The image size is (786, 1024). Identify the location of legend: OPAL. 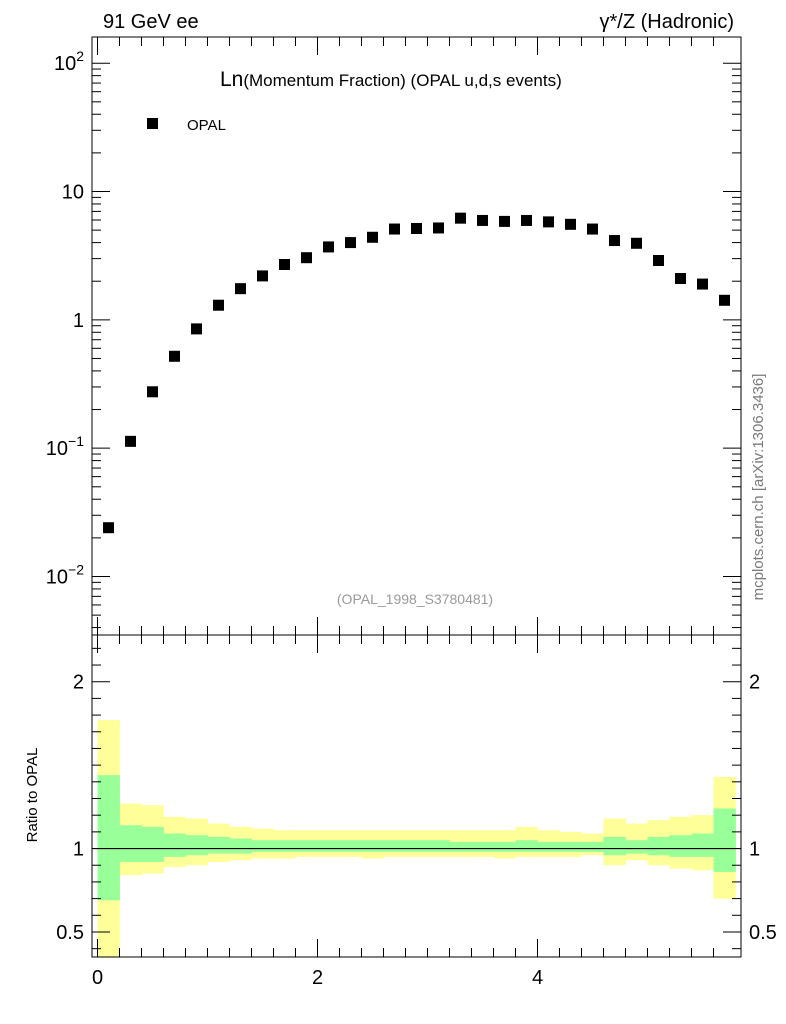
(186, 125).